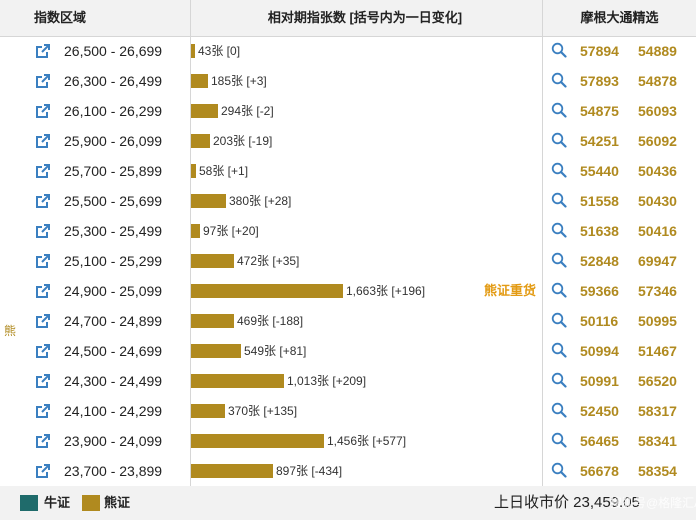 The height and width of the screenshot is (520, 696). What do you see at coordinates (657, 441) in the screenshot?
I see `warrant-code-link: 58341` at bounding box center [657, 441].